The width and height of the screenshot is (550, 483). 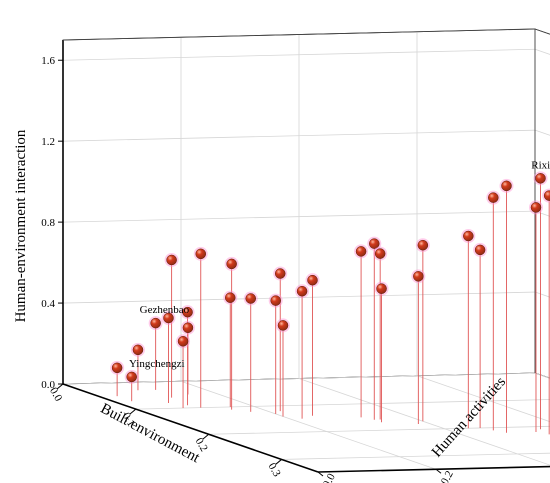 I want to click on y-tick-label: 0.2, so click(x=447, y=476).